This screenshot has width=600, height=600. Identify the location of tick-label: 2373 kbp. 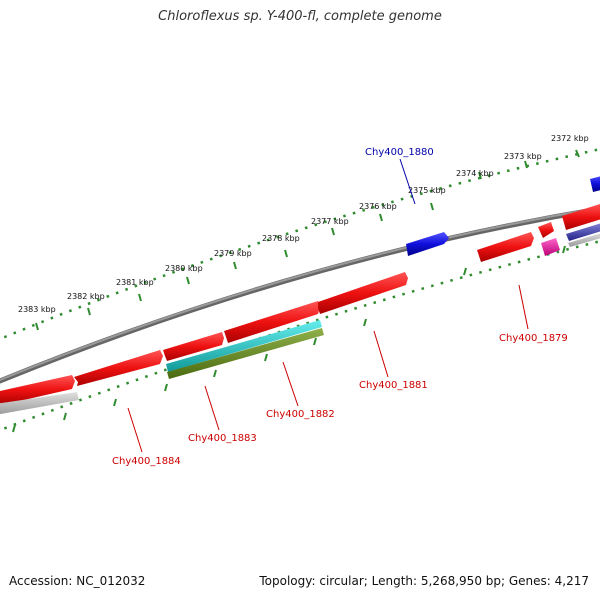
(523, 156).